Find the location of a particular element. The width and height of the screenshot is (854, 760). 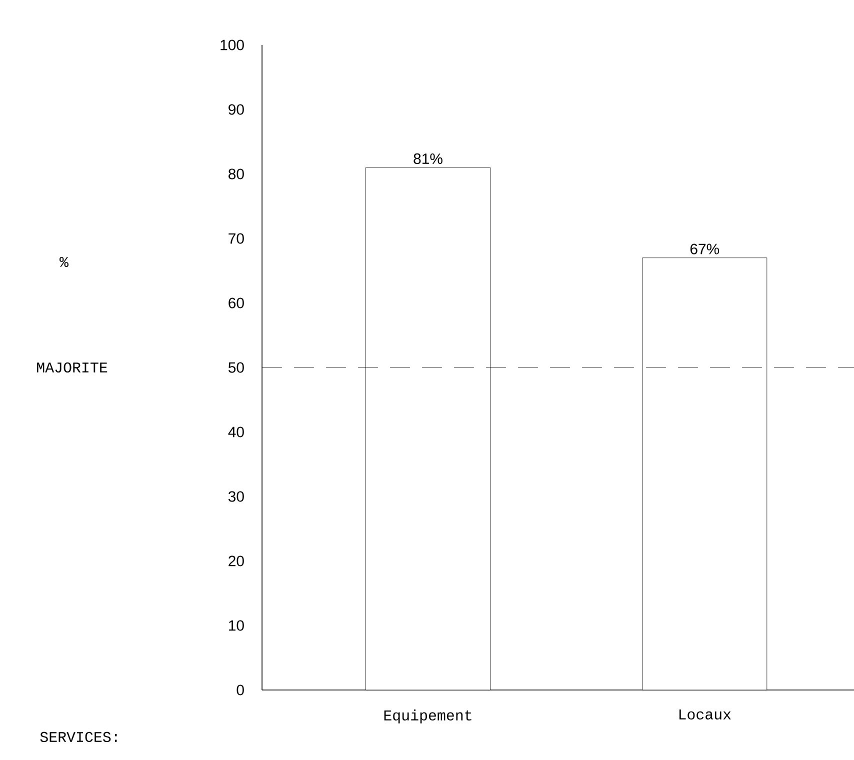

data-label: 67% is located at coordinates (705, 249).